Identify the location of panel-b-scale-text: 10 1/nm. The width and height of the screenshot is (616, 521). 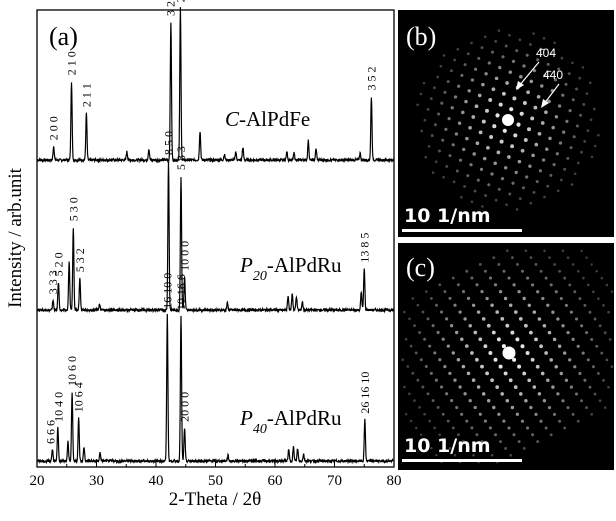
(447, 216).